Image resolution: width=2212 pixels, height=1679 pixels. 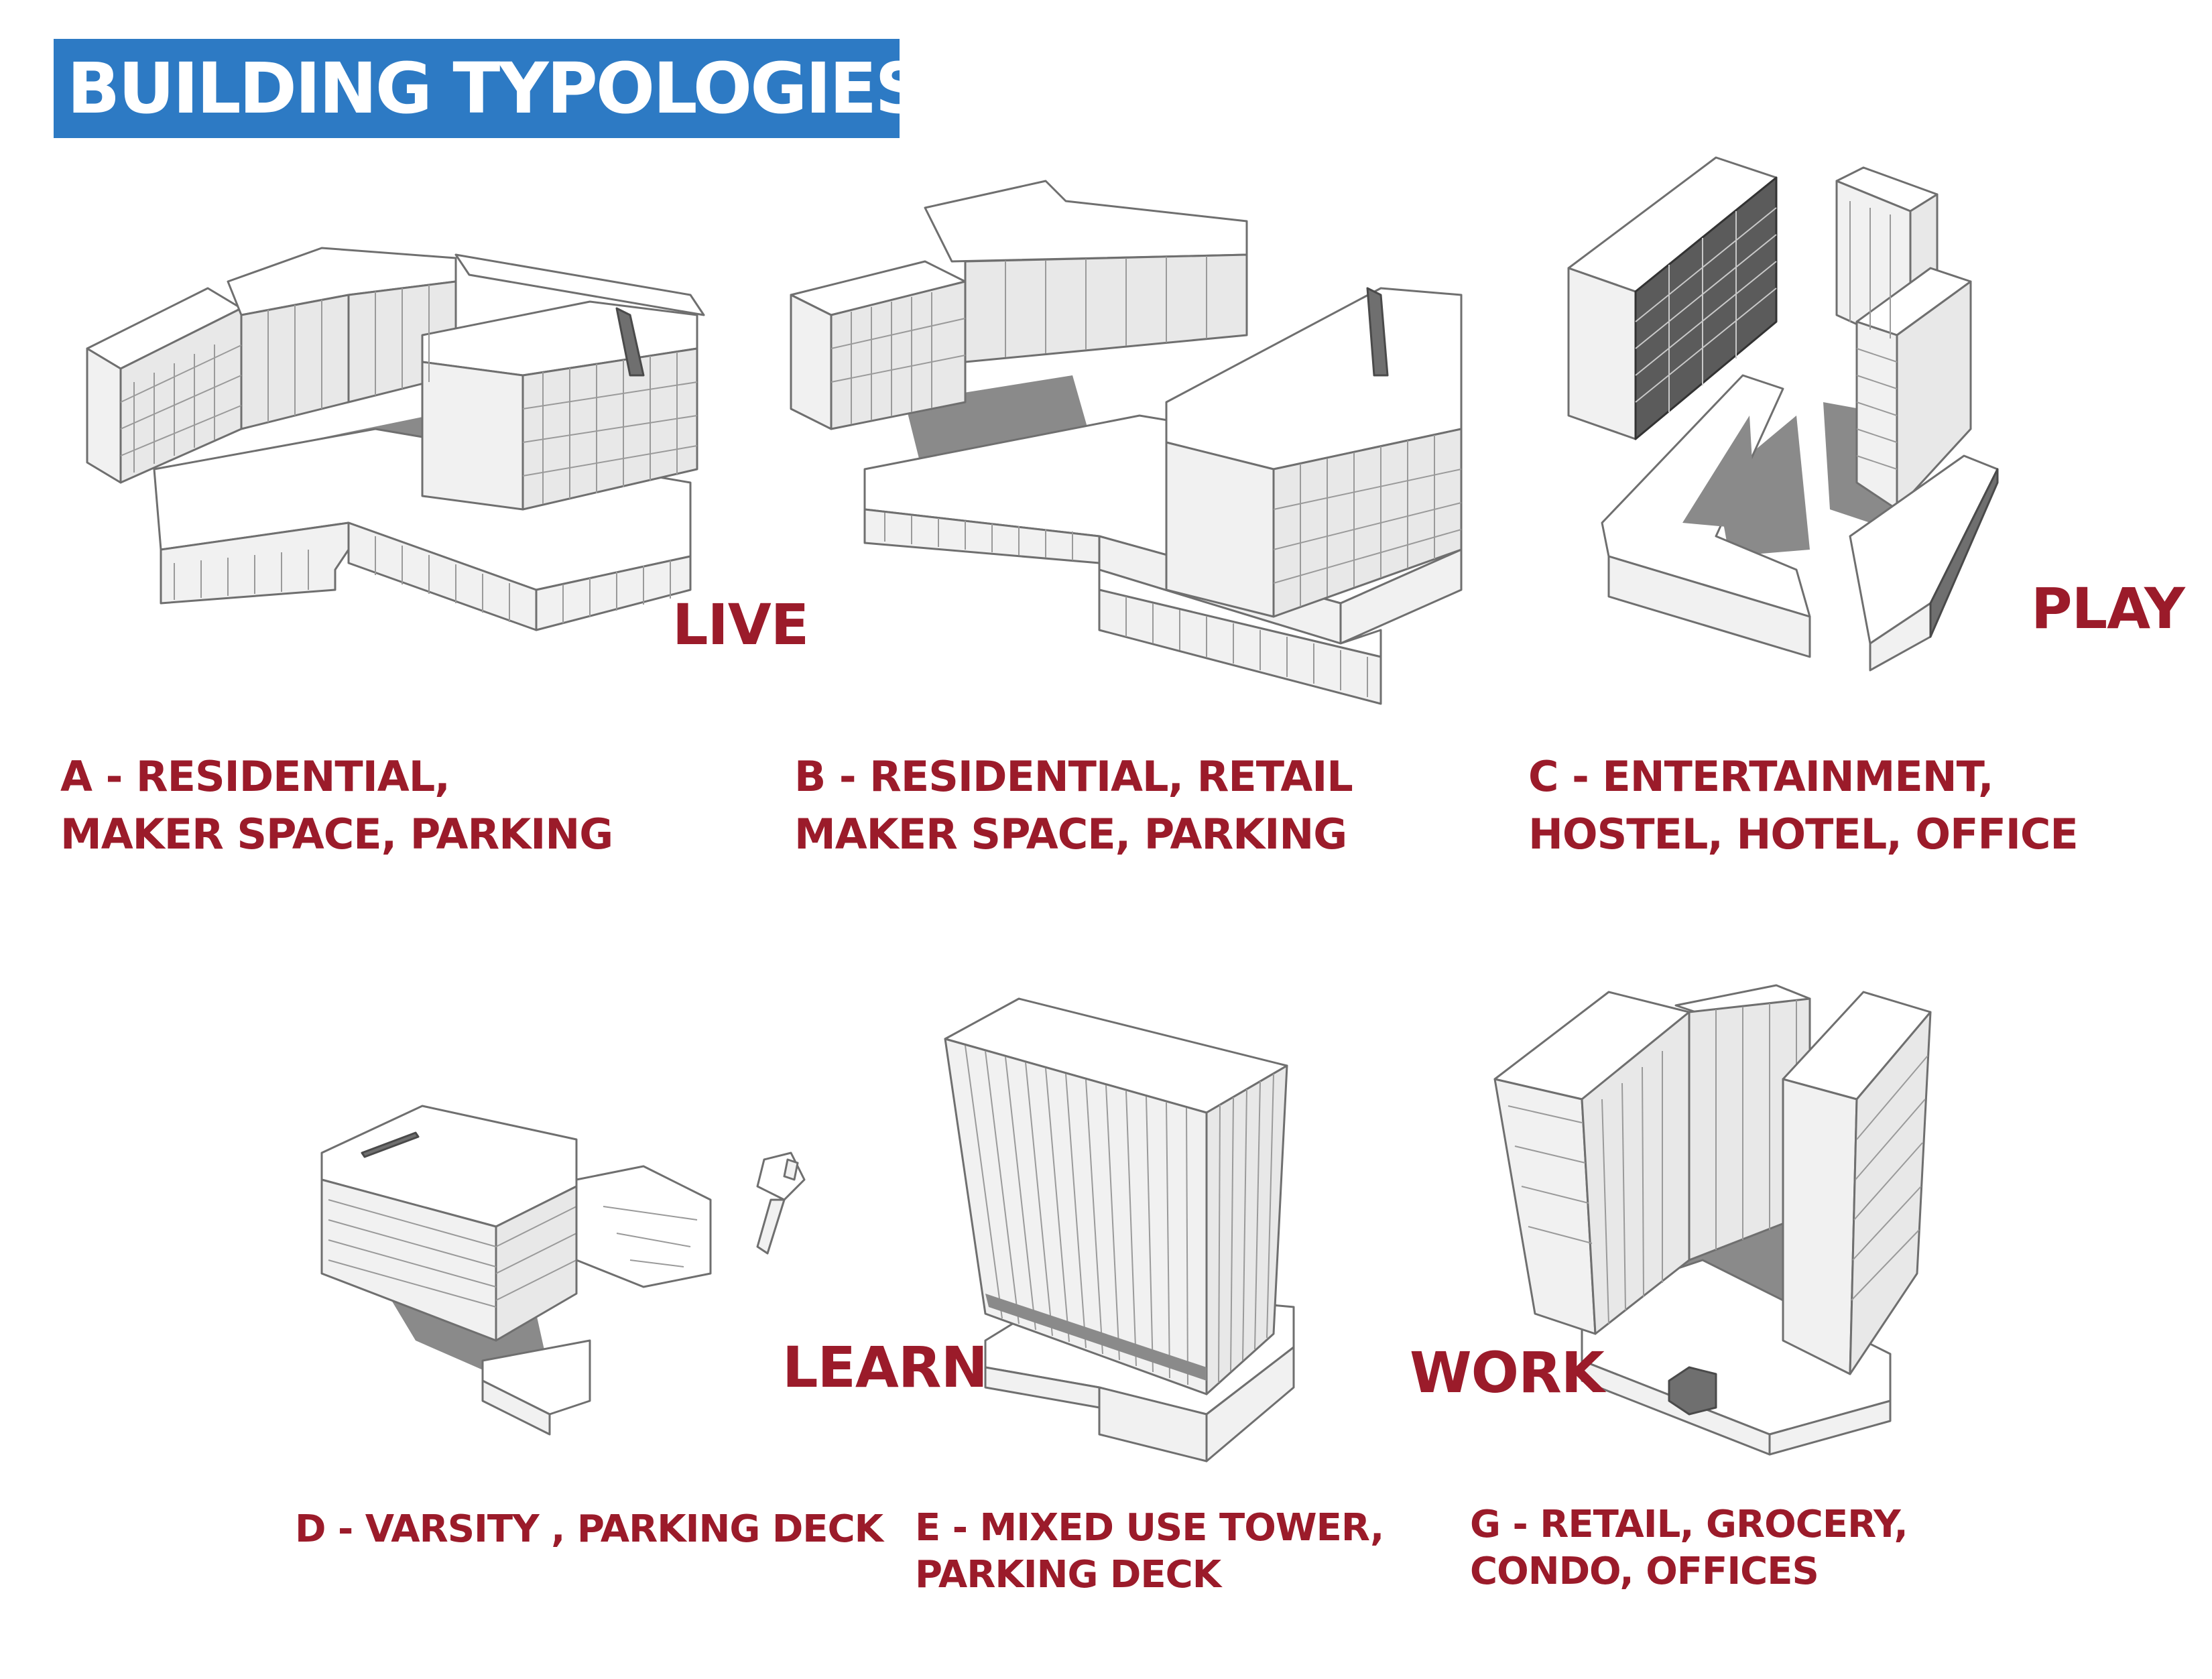 What do you see at coordinates (336, 805) in the screenshot?
I see `typology-a-label: A - RESIDENTIAL, MAKER SPACE, PARKING` at bounding box center [336, 805].